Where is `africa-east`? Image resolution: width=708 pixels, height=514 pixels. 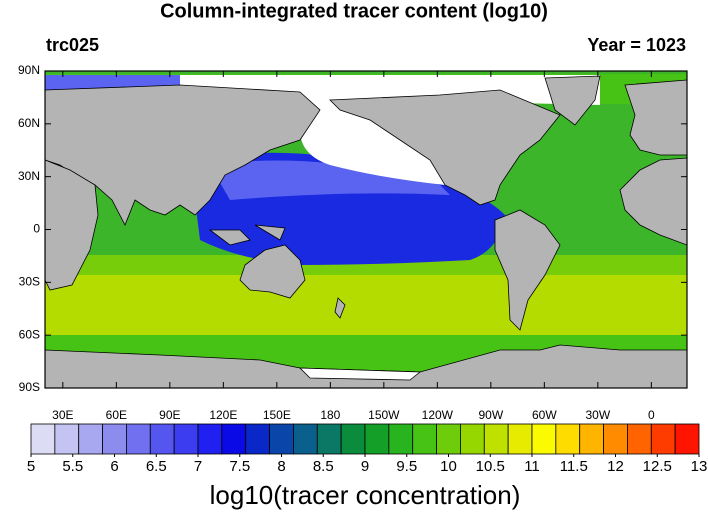
africa-east is located at coordinates (72, 225).